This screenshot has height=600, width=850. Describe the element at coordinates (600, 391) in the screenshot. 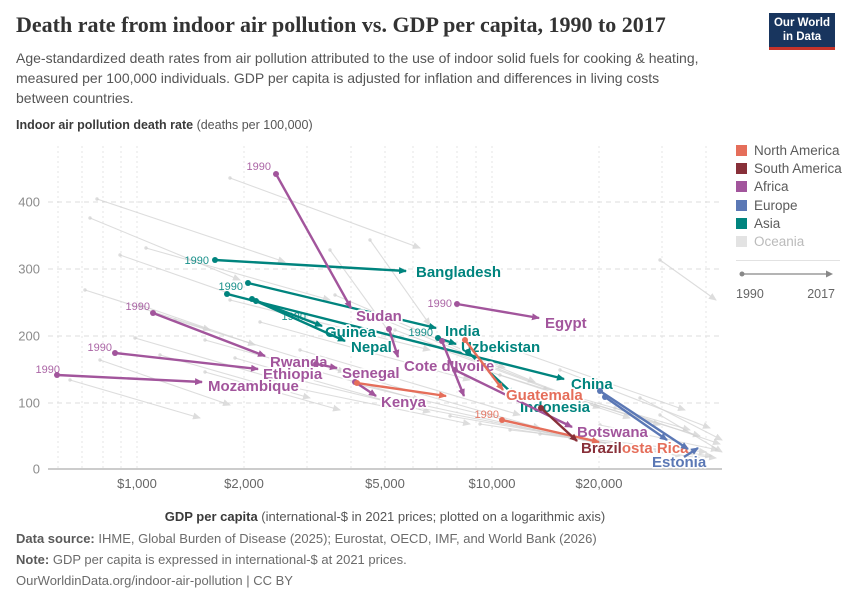

I see `trajectory-start-dot-estonia` at that location.